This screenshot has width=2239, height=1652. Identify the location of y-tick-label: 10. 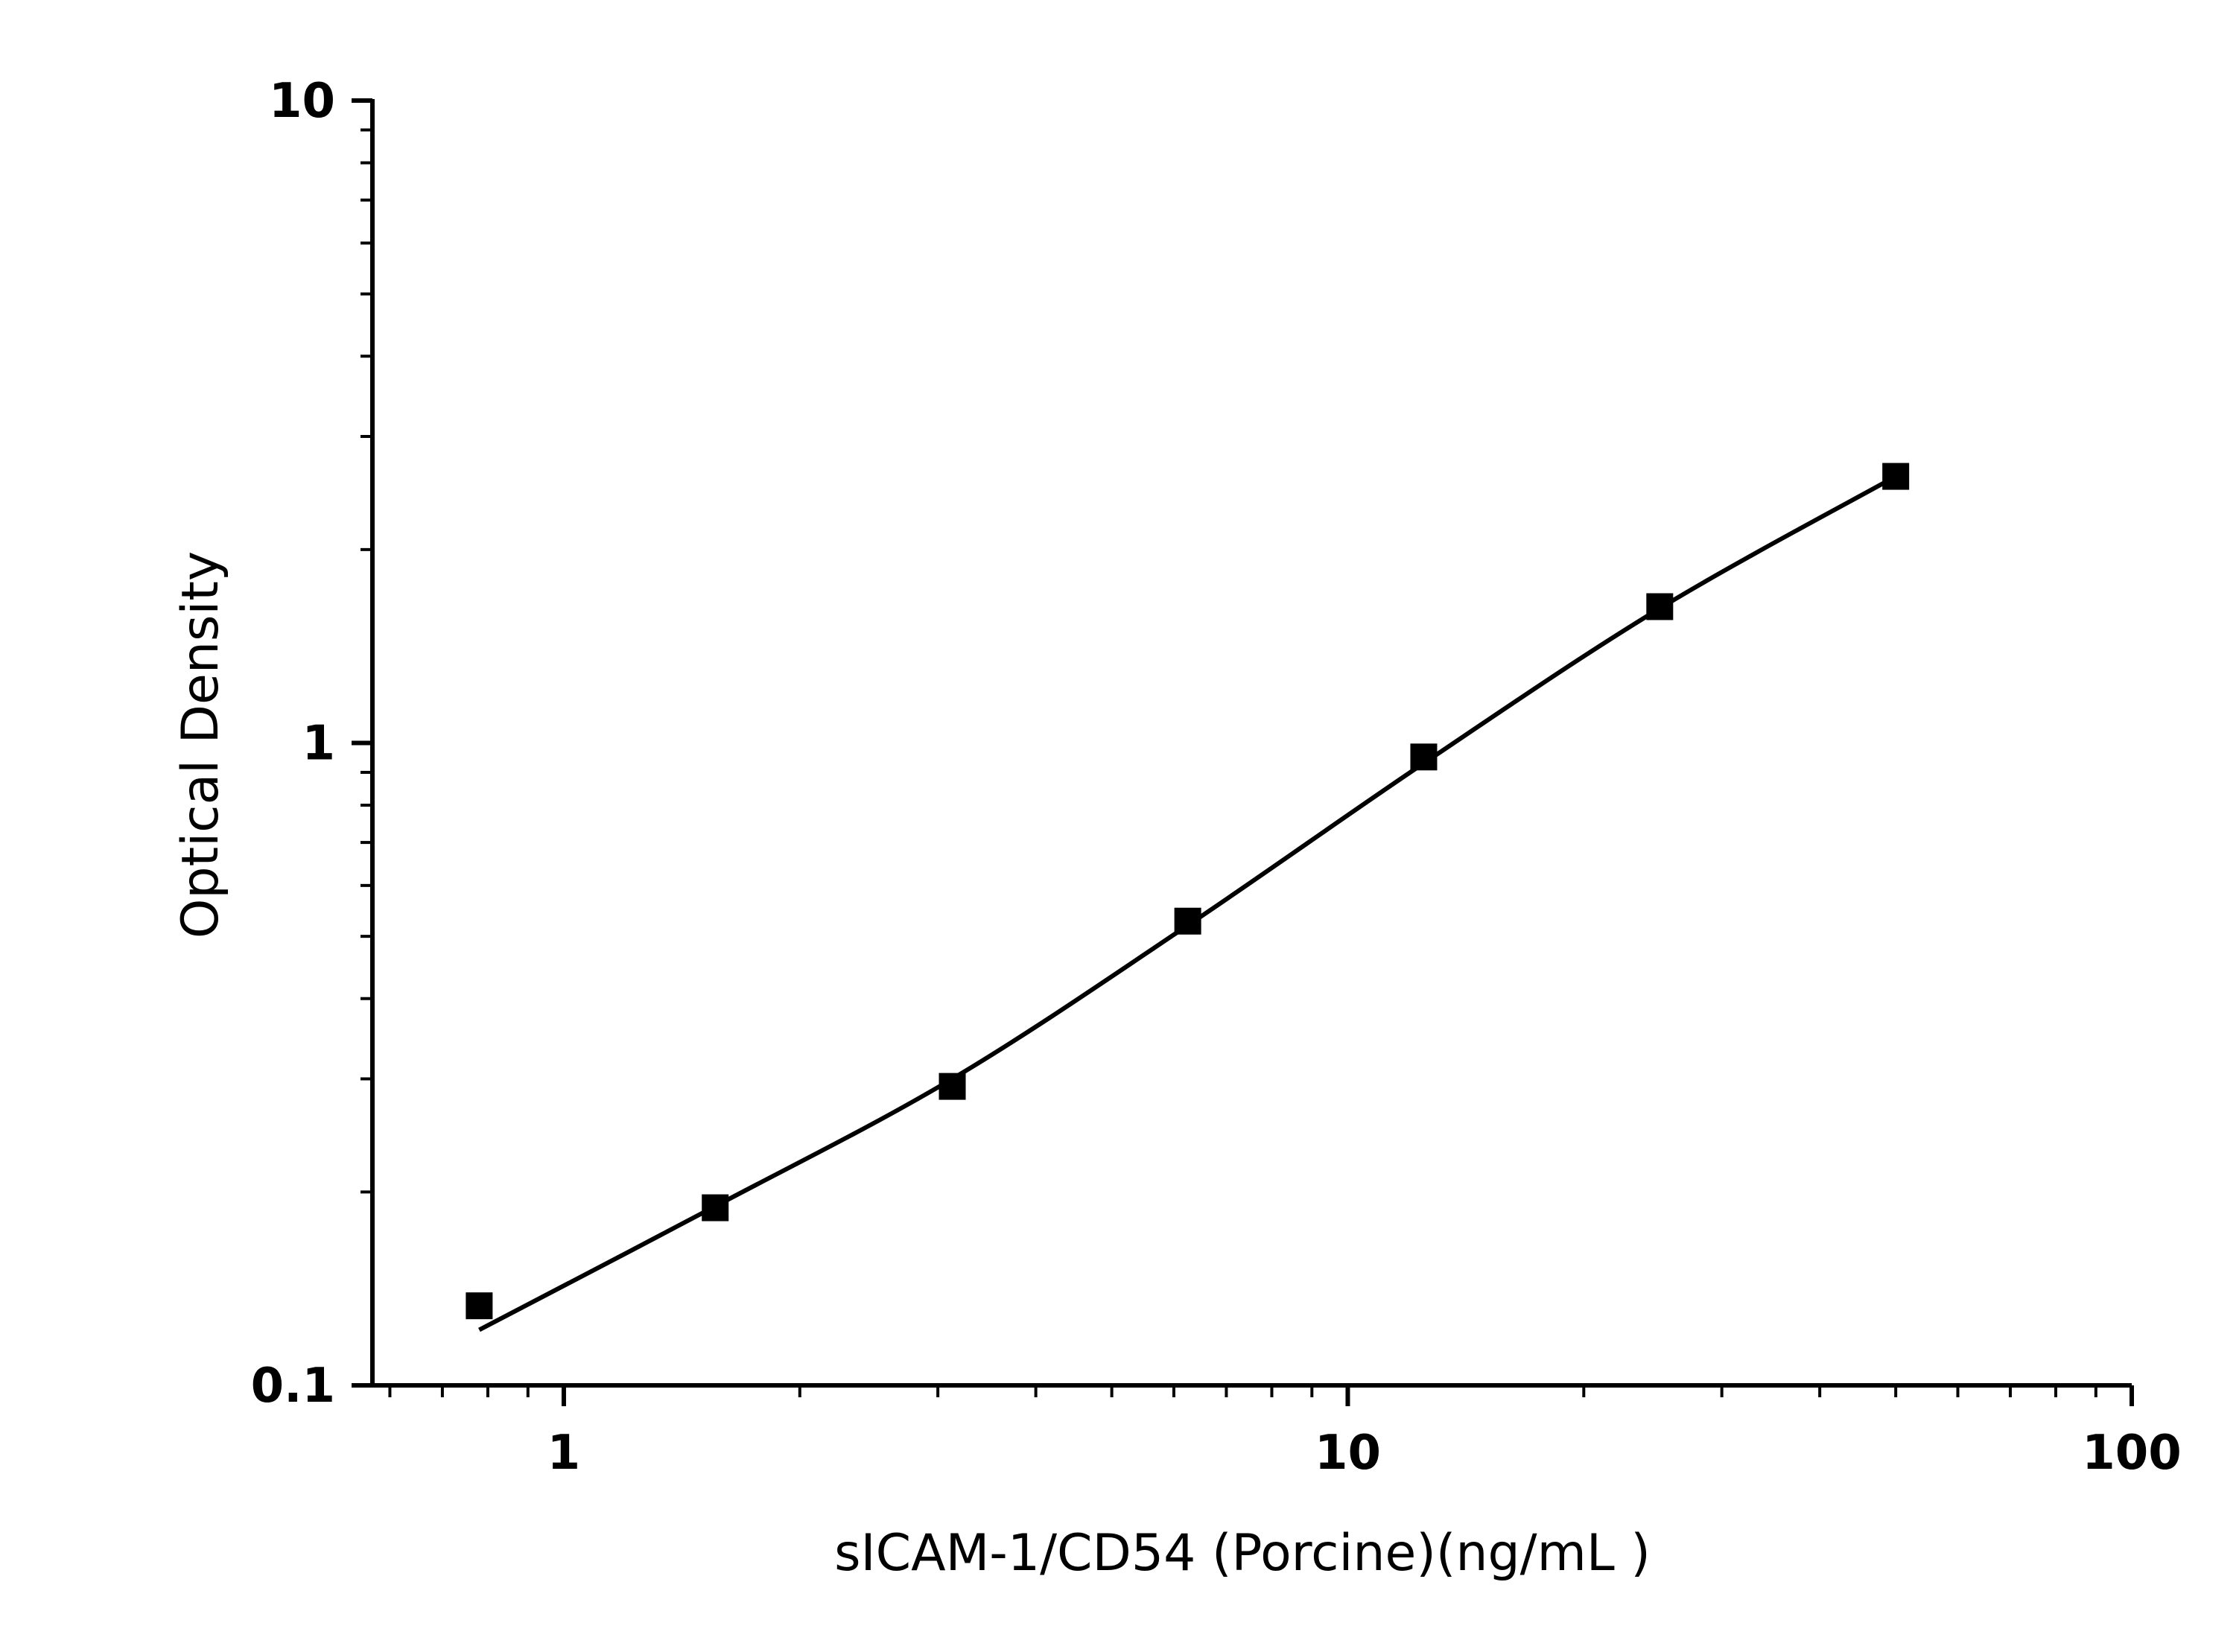
(302, 101).